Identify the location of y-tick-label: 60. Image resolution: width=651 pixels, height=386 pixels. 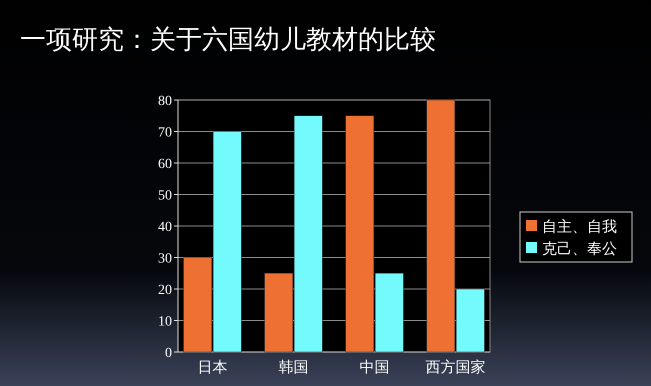
(165, 164).